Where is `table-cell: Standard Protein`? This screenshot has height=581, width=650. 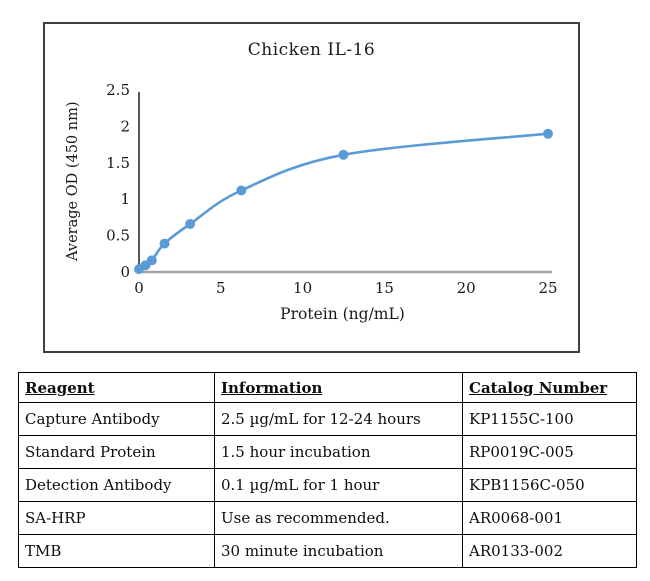
table-cell: Standard Protein is located at coordinates (116, 452).